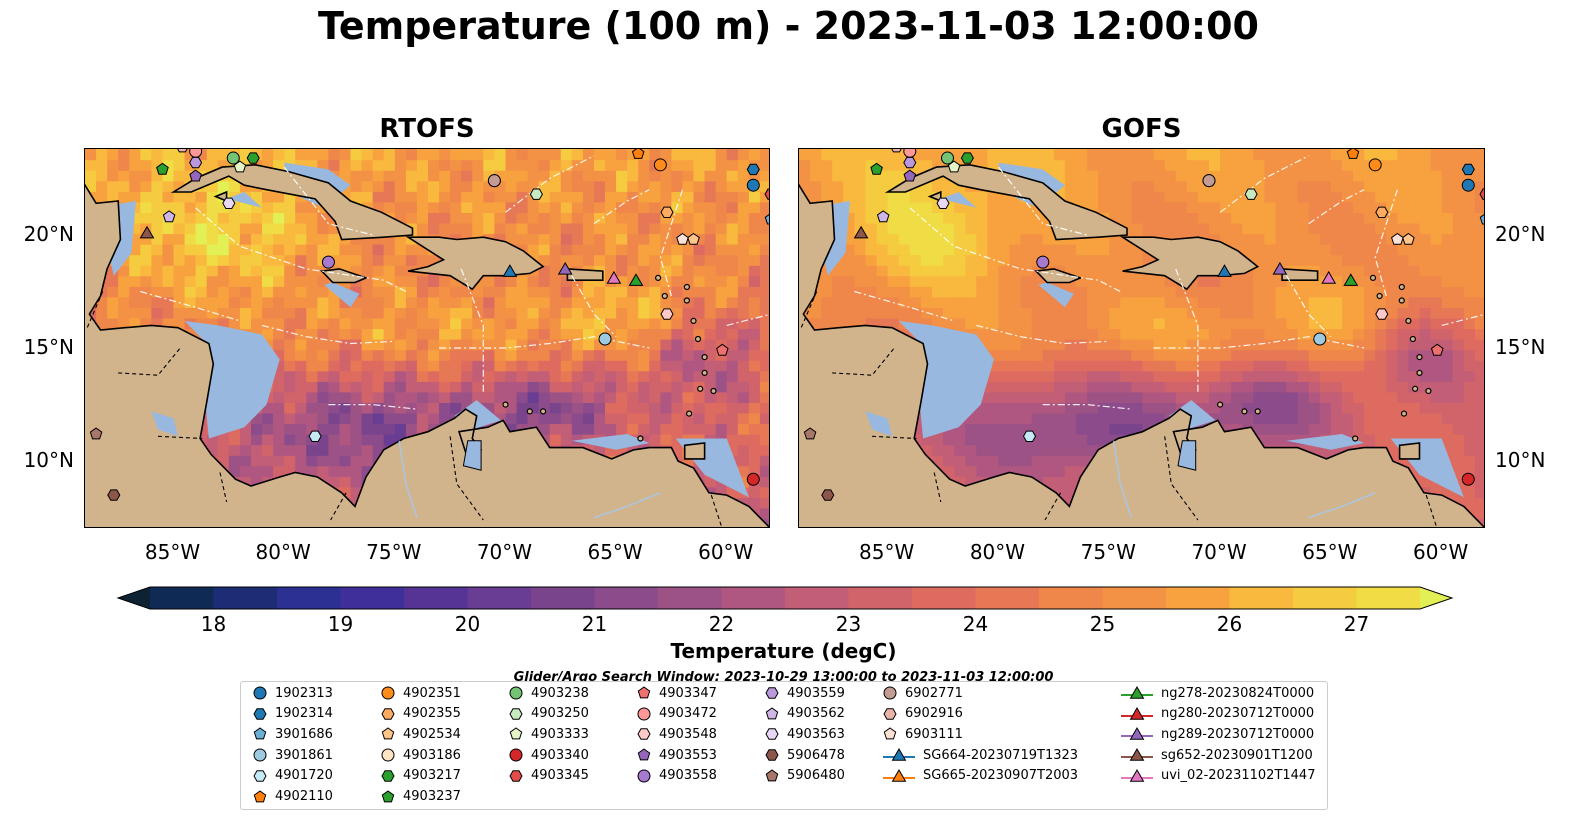 Image resolution: width=1577 pixels, height=827 pixels. I want to click on legend-item: 1902313, so click(292, 693).